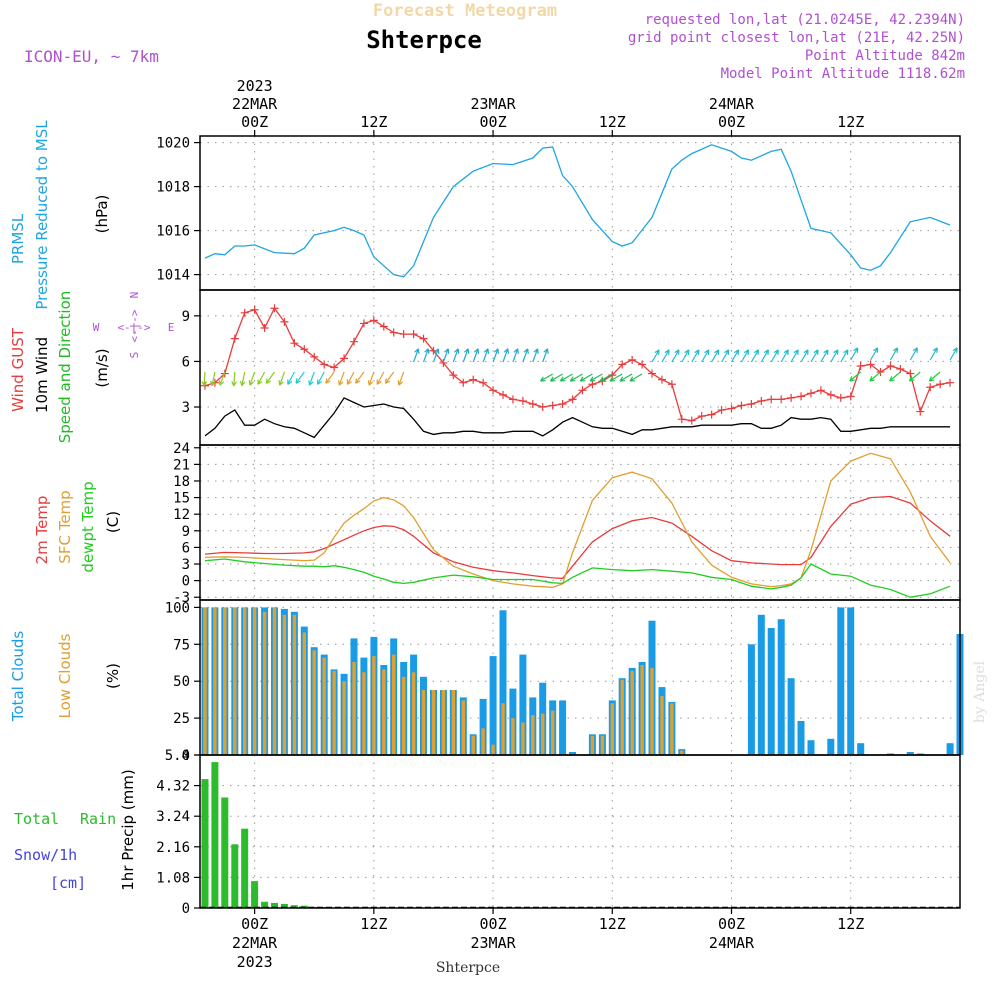 The image size is (1000, 1000). What do you see at coordinates (173, 188) in the screenshot?
I see `y-tick-label: 1018` at bounding box center [173, 188].